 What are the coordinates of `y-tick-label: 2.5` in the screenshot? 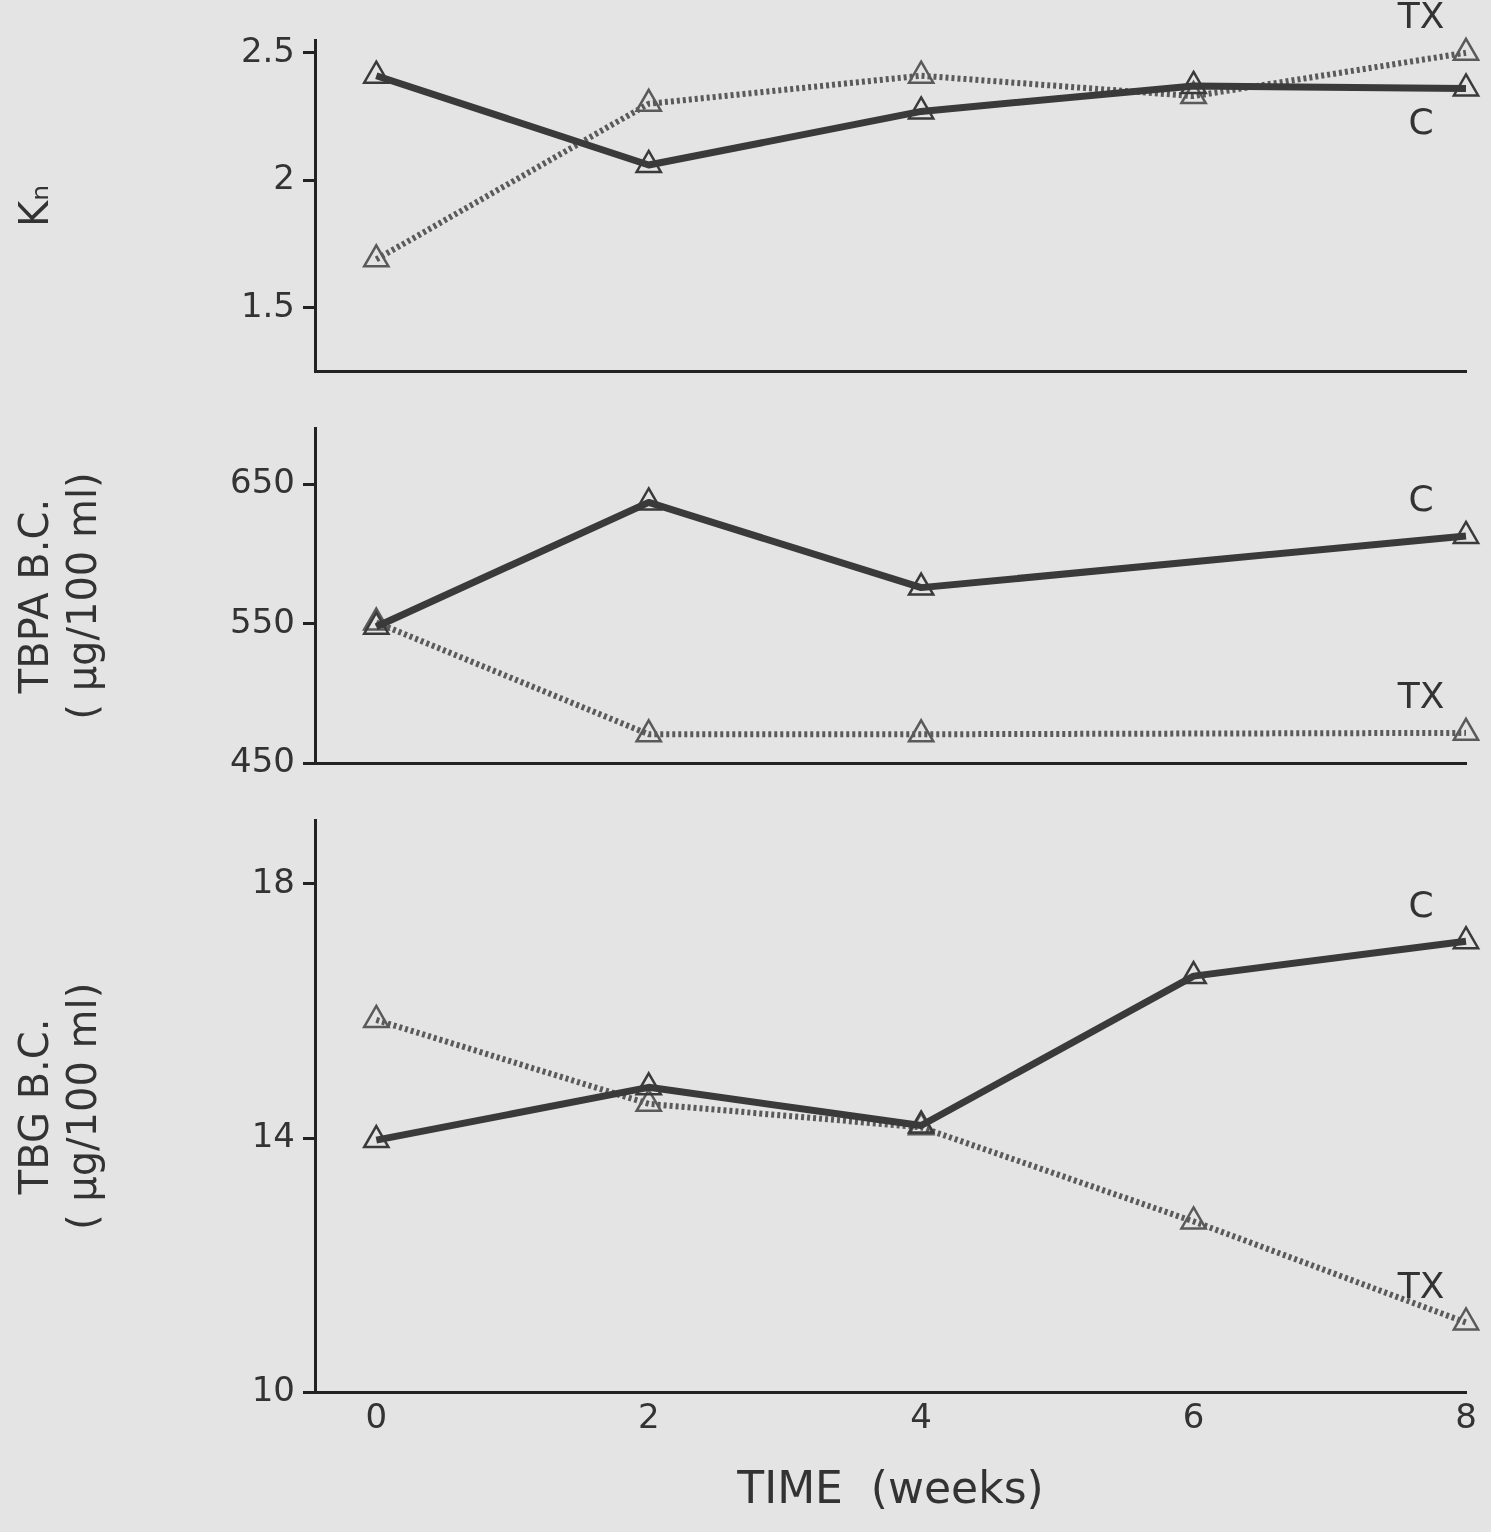 It's located at (267, 49).